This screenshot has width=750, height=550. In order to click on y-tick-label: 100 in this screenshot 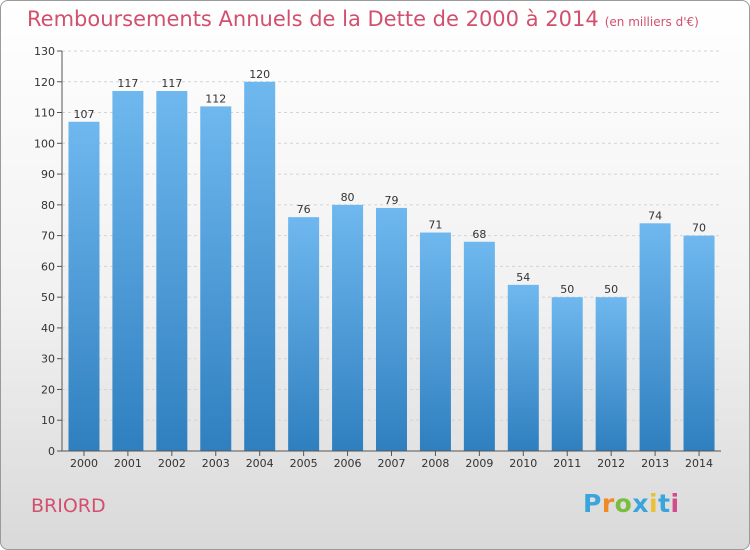, I will do `click(44, 143)`.